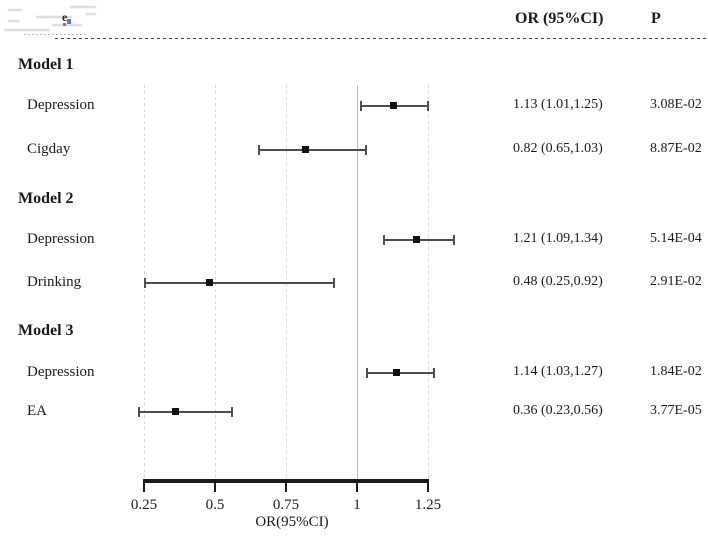 This screenshot has width=708, height=540. What do you see at coordinates (286, 481) in the screenshot?
I see `x-axis-line` at bounding box center [286, 481].